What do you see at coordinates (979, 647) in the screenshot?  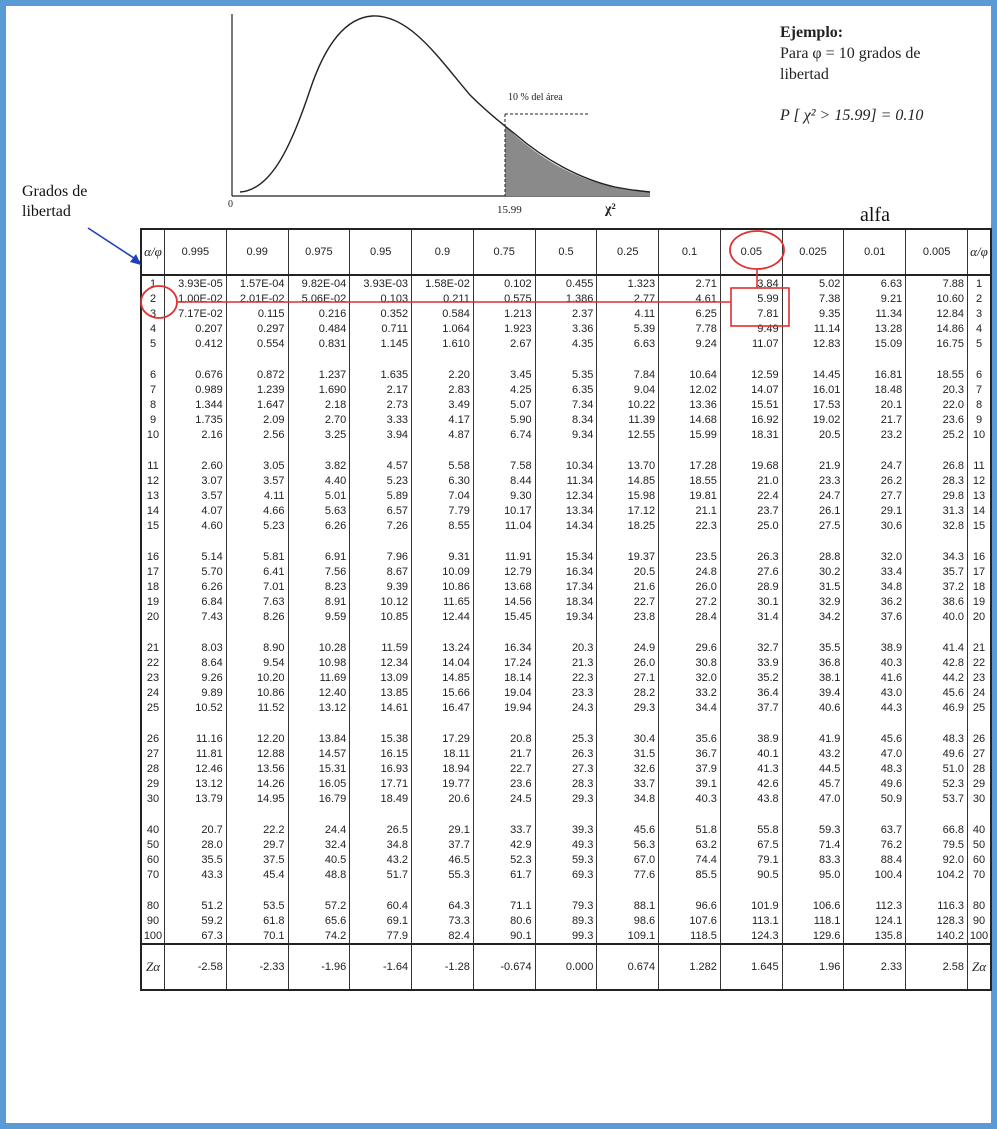 I see `dof-cell-right: 21` at bounding box center [979, 647].